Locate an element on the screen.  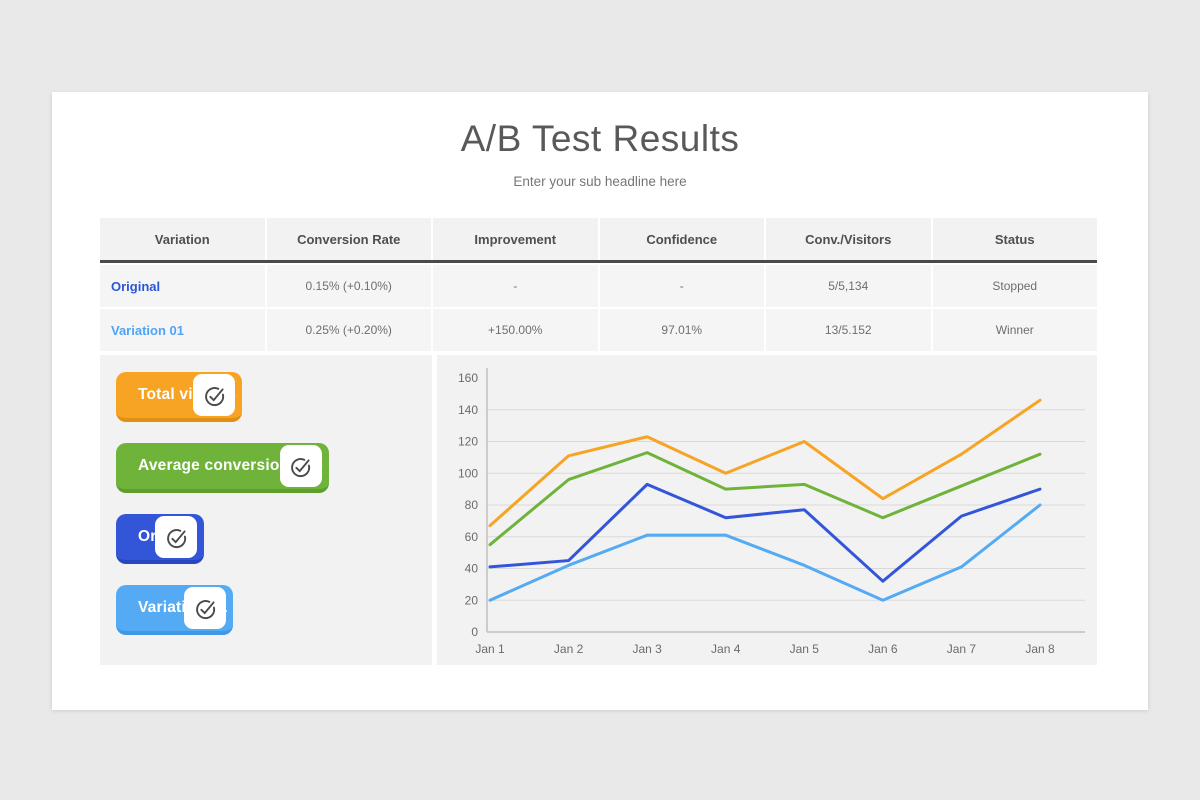
table-cell: 0.25% (+0.20%) is located at coordinates (348, 330).